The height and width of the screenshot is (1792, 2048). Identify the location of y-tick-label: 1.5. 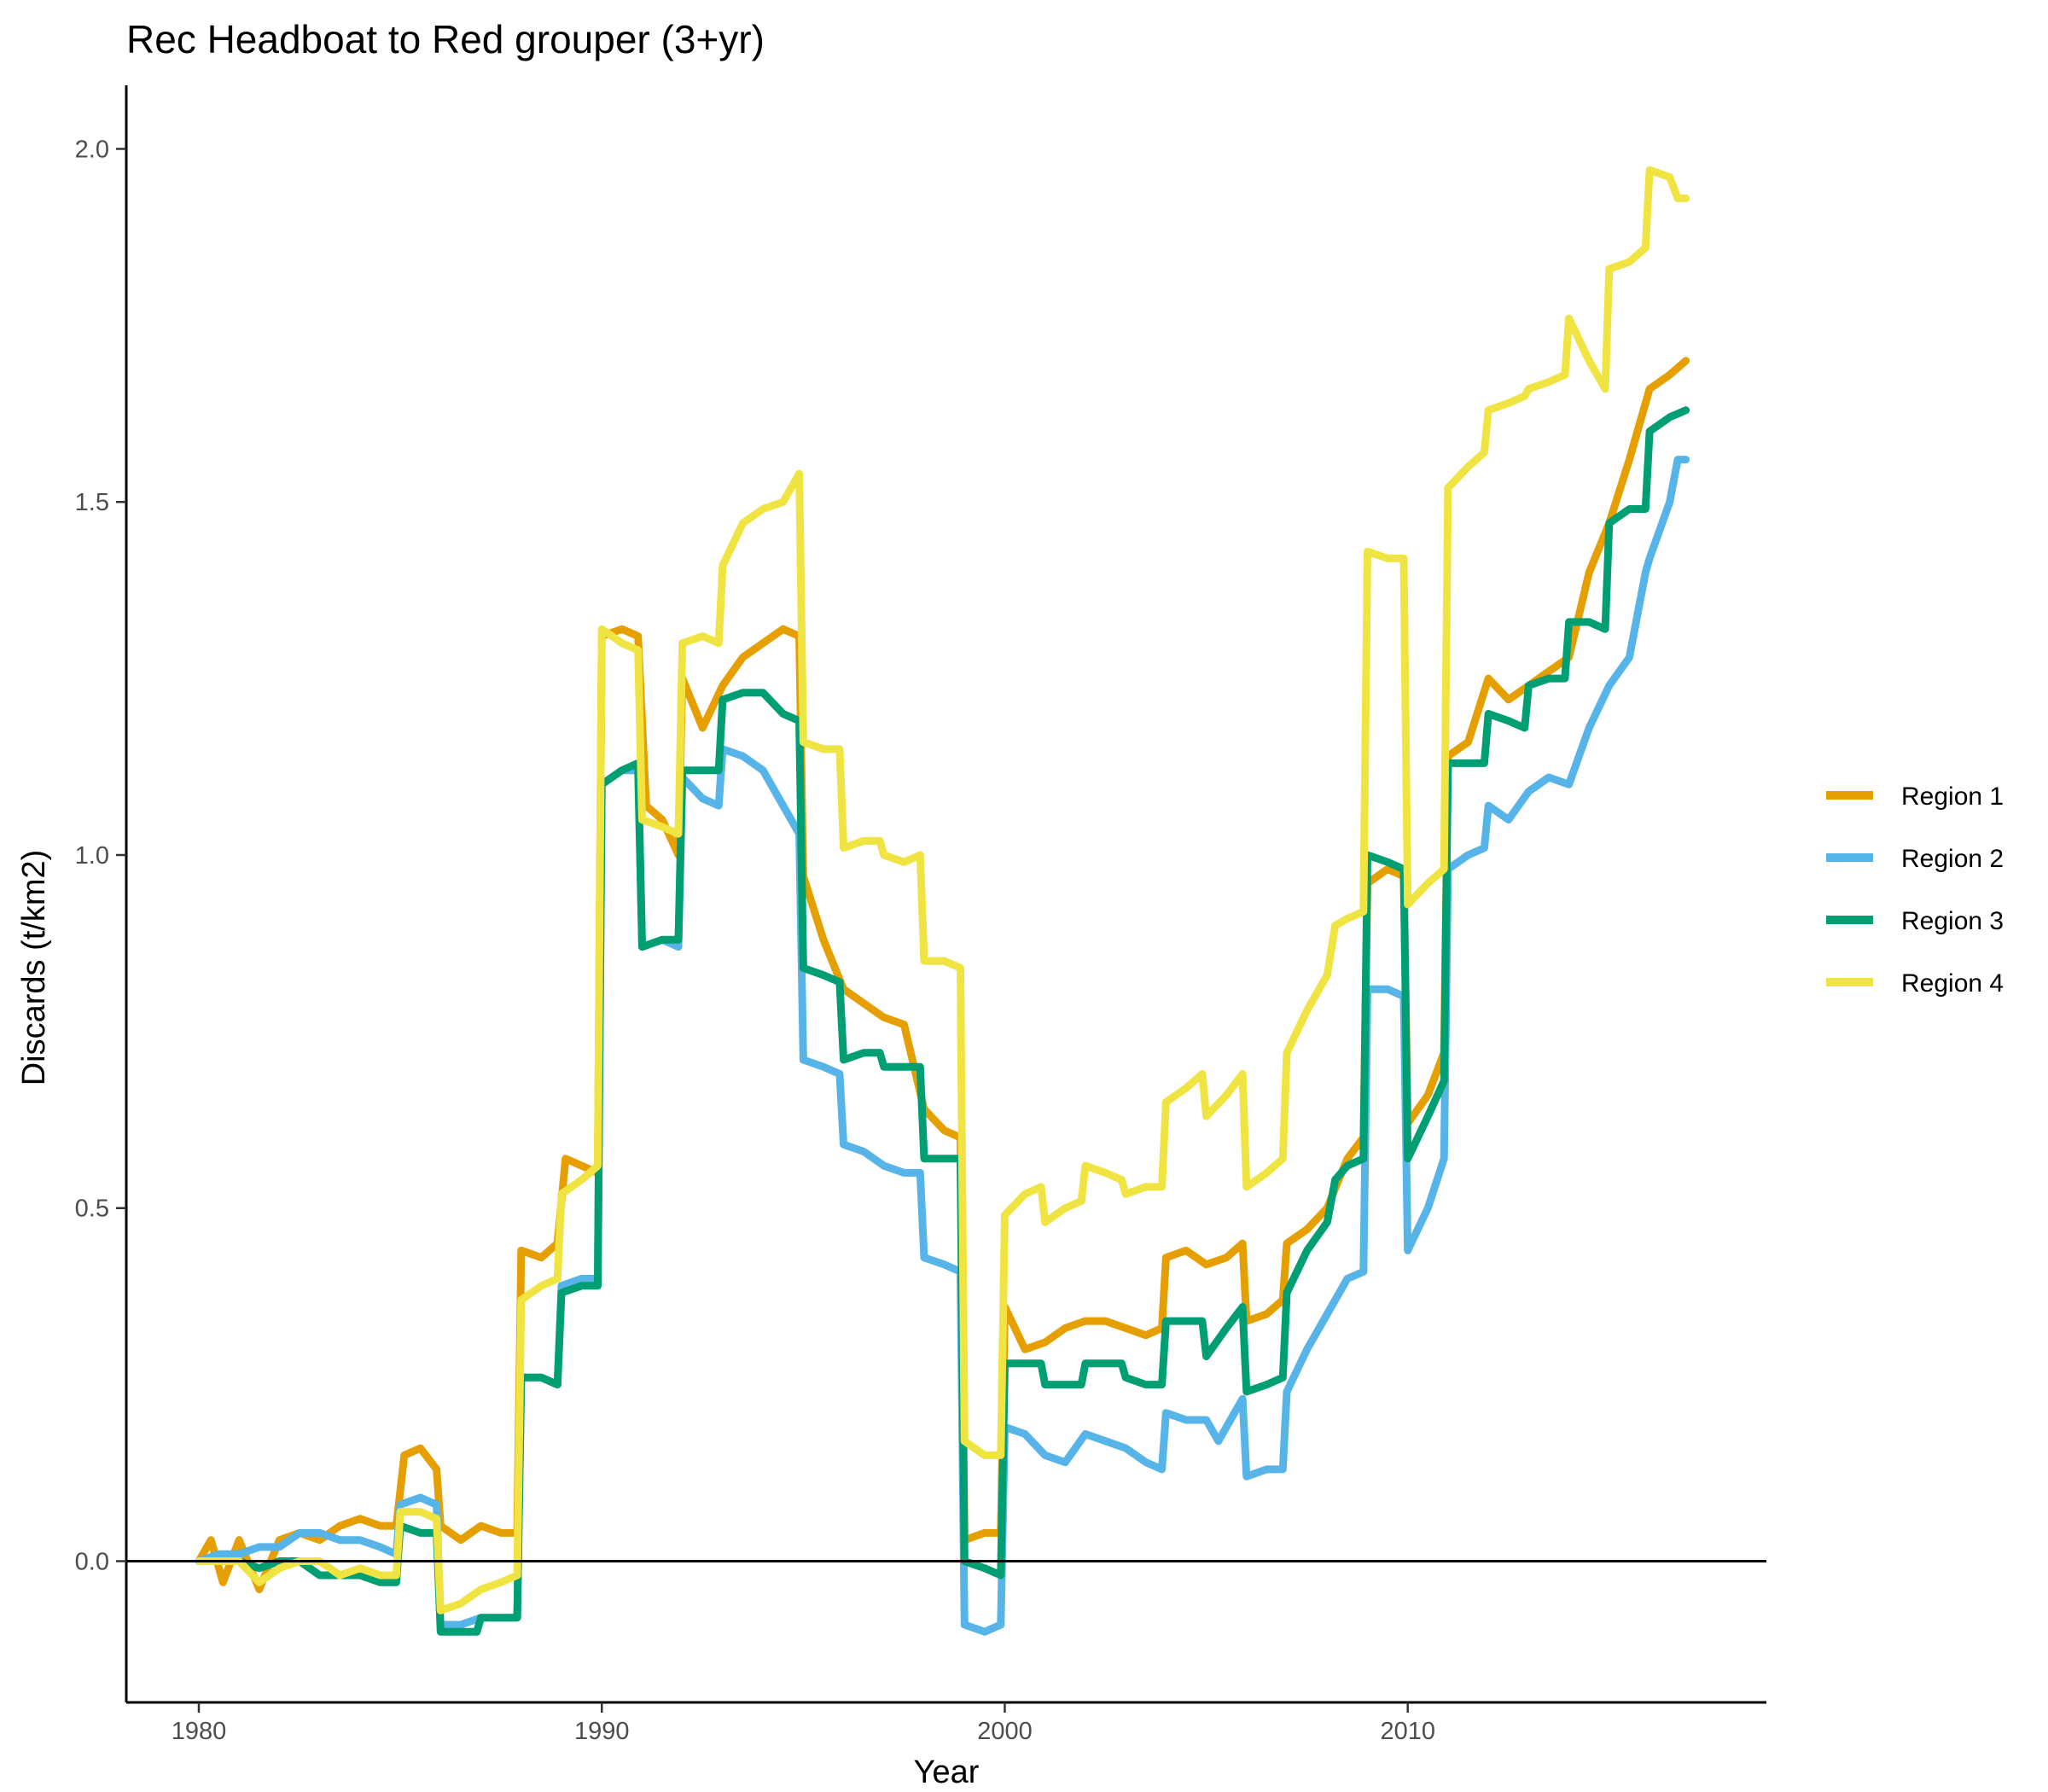
(92, 503).